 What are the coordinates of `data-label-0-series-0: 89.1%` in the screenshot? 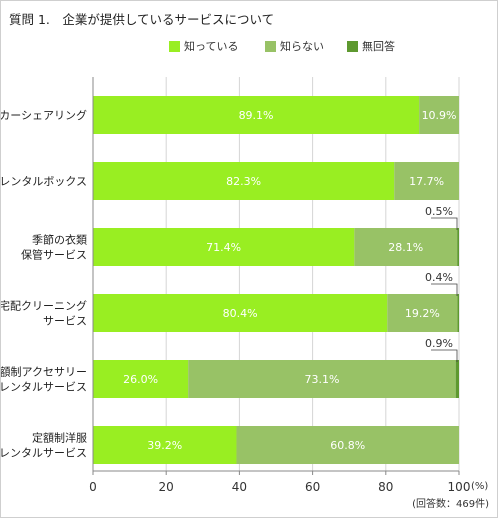 It's located at (256, 115).